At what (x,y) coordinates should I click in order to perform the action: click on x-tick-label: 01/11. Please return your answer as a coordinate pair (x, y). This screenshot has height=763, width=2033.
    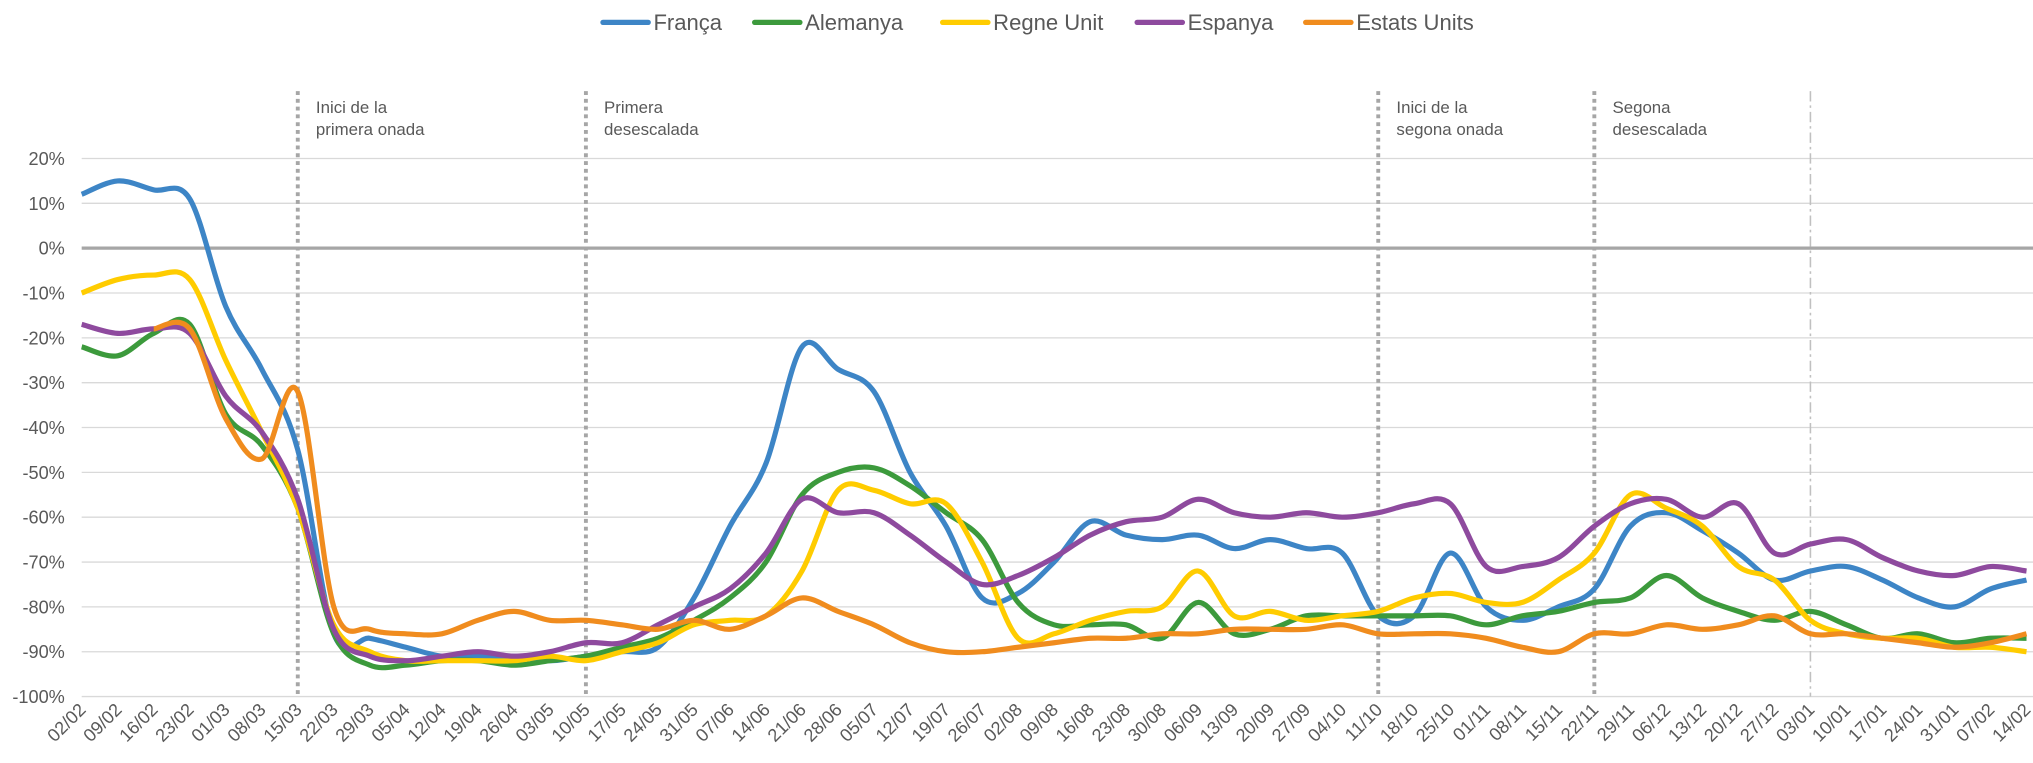
    Looking at the image, I should click on (1471, 722).